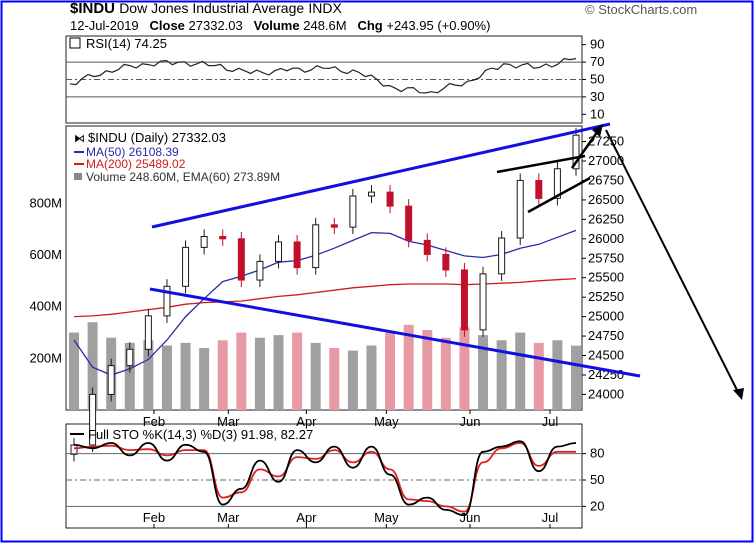  What do you see at coordinates (370, 25) in the screenshot?
I see `chg-label: Chg` at bounding box center [370, 25].